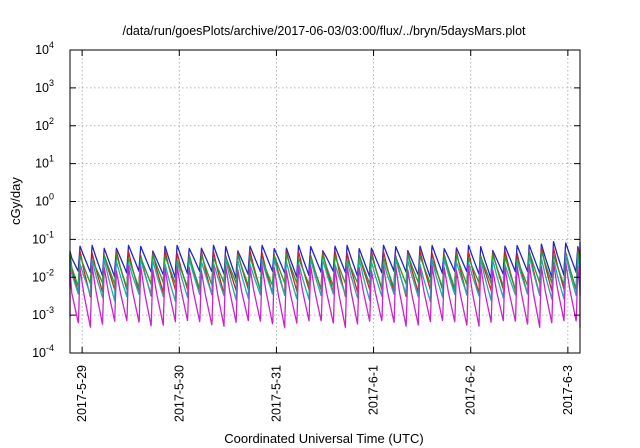 Image resolution: width=640 pixels, height=448 pixels. I want to click on y-tick-label: 10⁻², so click(43, 275).